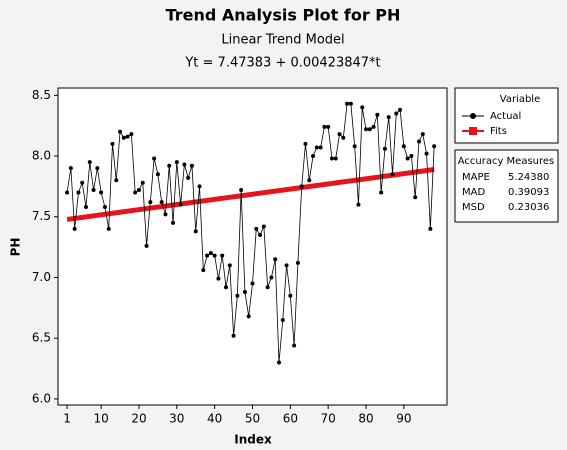 The image size is (567, 450). Describe the element at coordinates (41, 338) in the screenshot. I see `y-tick-label: 6.5` at that location.